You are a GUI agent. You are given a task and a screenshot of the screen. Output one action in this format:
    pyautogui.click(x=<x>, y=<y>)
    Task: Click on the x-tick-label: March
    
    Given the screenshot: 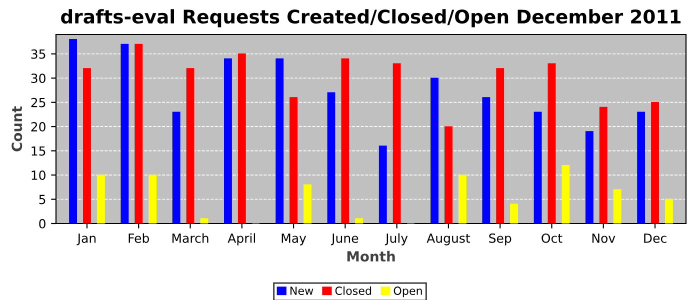 What is the action you would take?
    pyautogui.click(x=190, y=238)
    